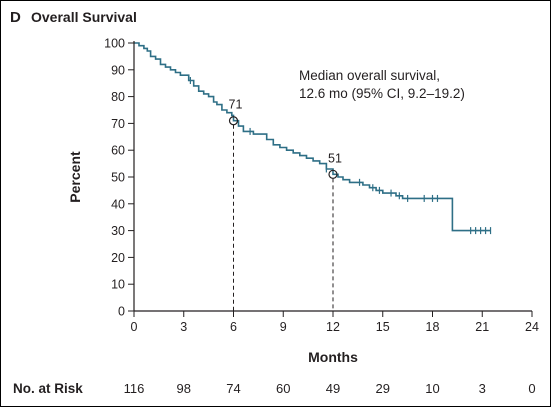 The image size is (551, 407). Describe the element at coordinates (335, 158) in the screenshot. I see `median-marker-label: 51` at that location.